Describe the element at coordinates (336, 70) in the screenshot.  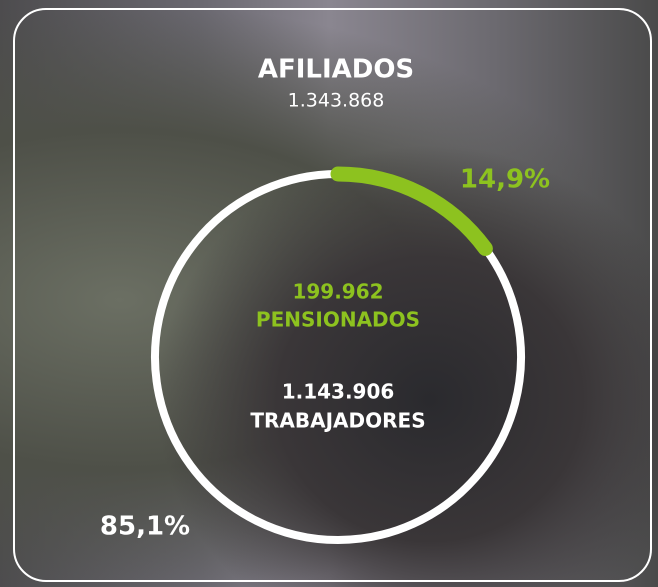
I see `chart-title: AFILIADOS` at that location.